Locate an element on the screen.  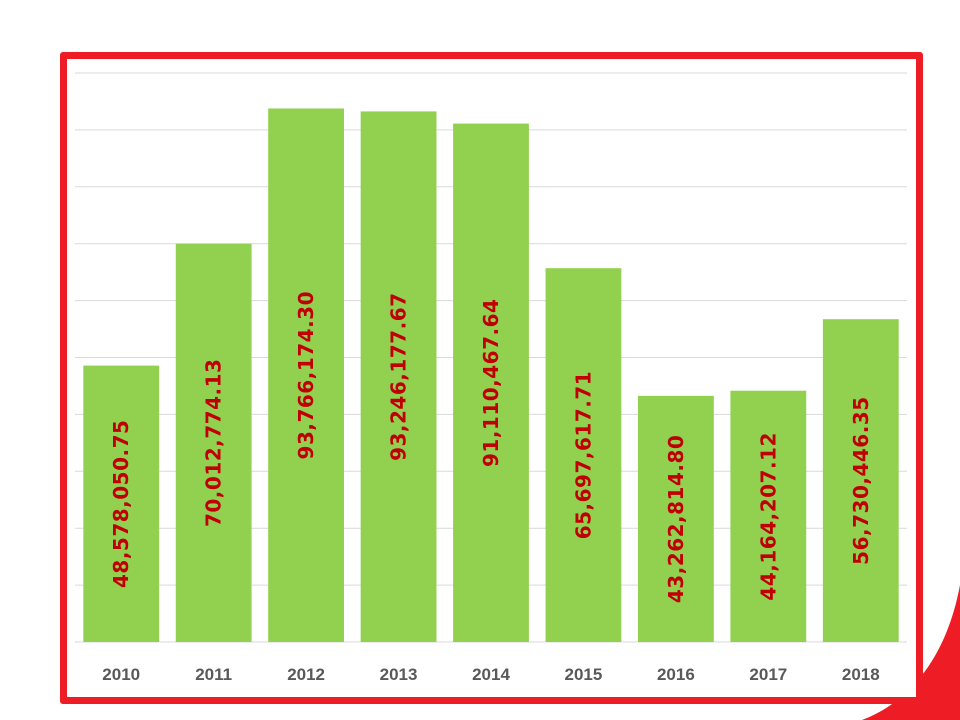
bar-2017 is located at coordinates (768, 516).